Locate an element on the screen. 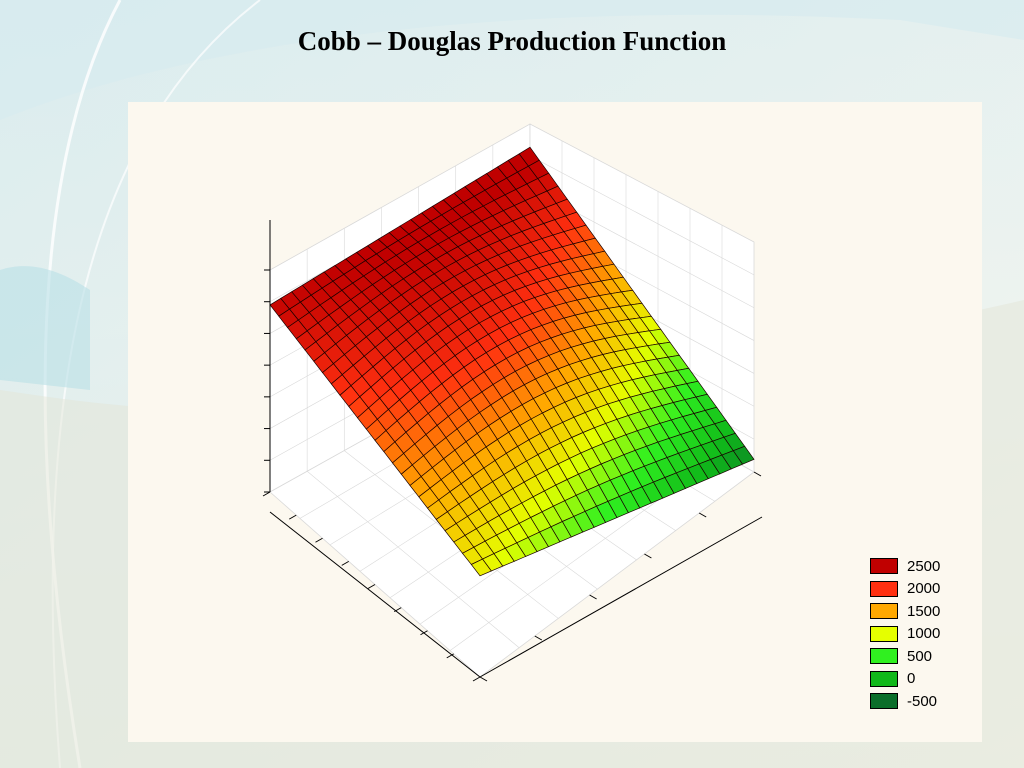  legend: 2500 2000 1500 1000 500 0 -500 is located at coordinates (918, 634).